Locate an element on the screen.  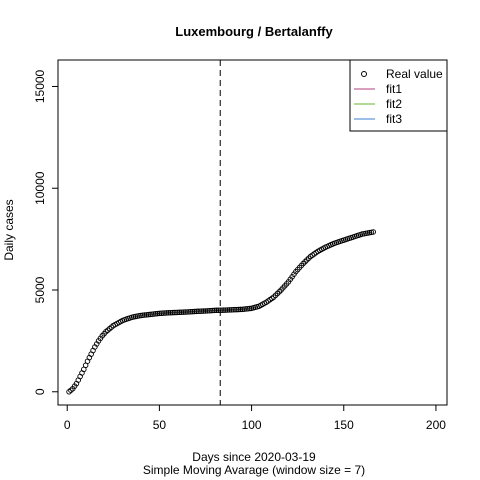
y-tick-label: 15000 is located at coordinates (40, 86).